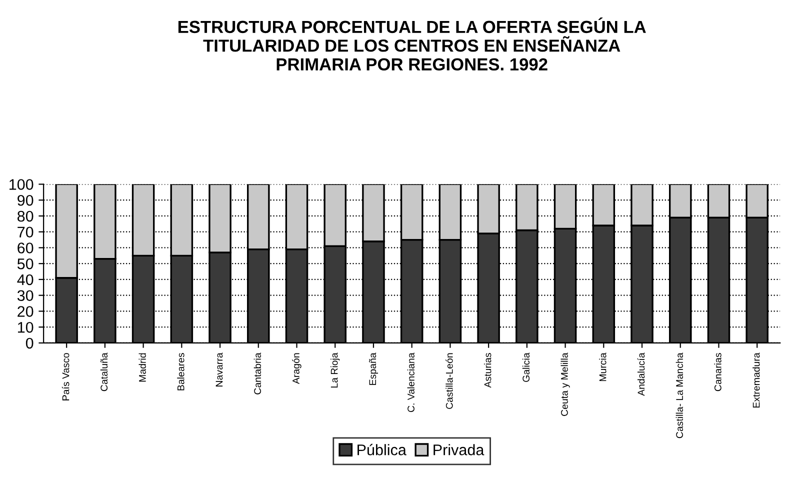 This screenshot has width=792, height=481. Describe the element at coordinates (257, 373) in the screenshot. I see `x-tick-label: Cantabria` at that location.